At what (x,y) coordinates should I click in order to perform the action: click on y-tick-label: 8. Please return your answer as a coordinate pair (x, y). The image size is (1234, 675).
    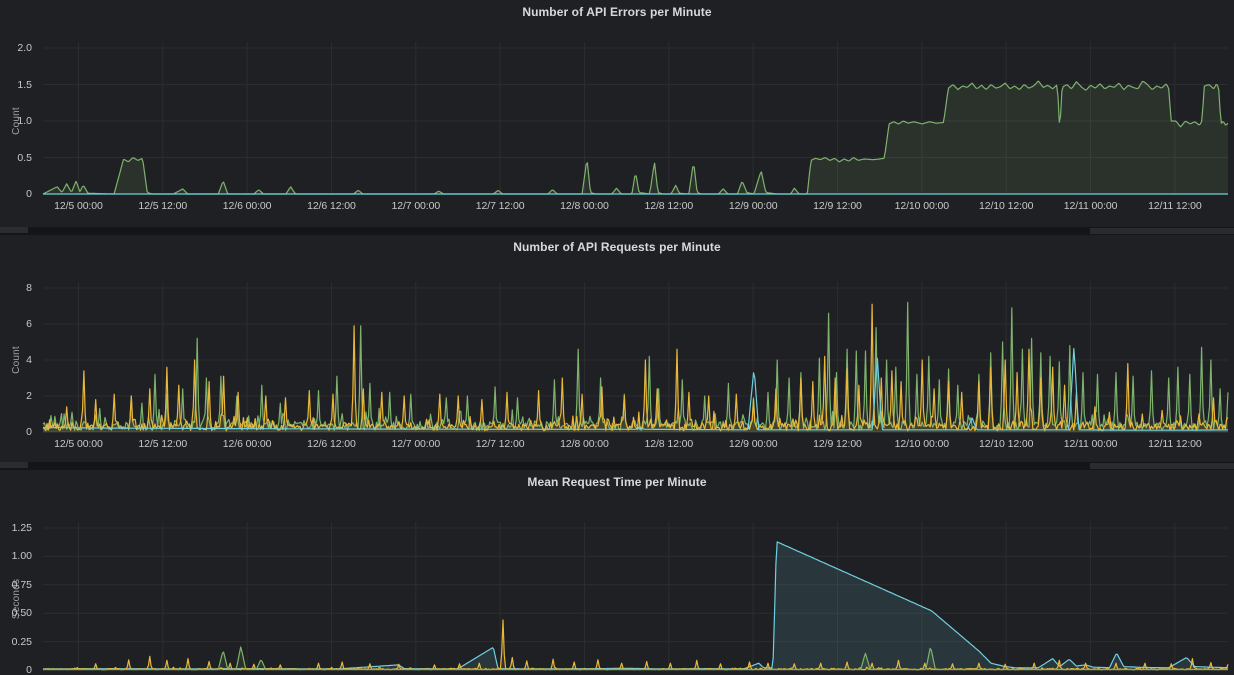
    Looking at the image, I should click on (29, 288).